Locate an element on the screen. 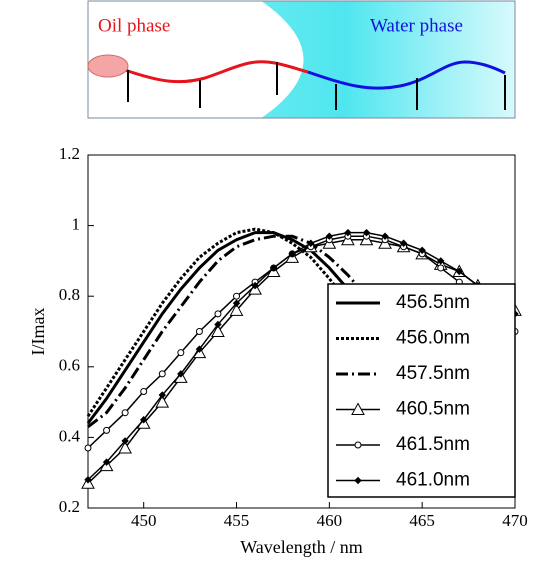  legend-entry: 457.5nm is located at coordinates (403, 373).